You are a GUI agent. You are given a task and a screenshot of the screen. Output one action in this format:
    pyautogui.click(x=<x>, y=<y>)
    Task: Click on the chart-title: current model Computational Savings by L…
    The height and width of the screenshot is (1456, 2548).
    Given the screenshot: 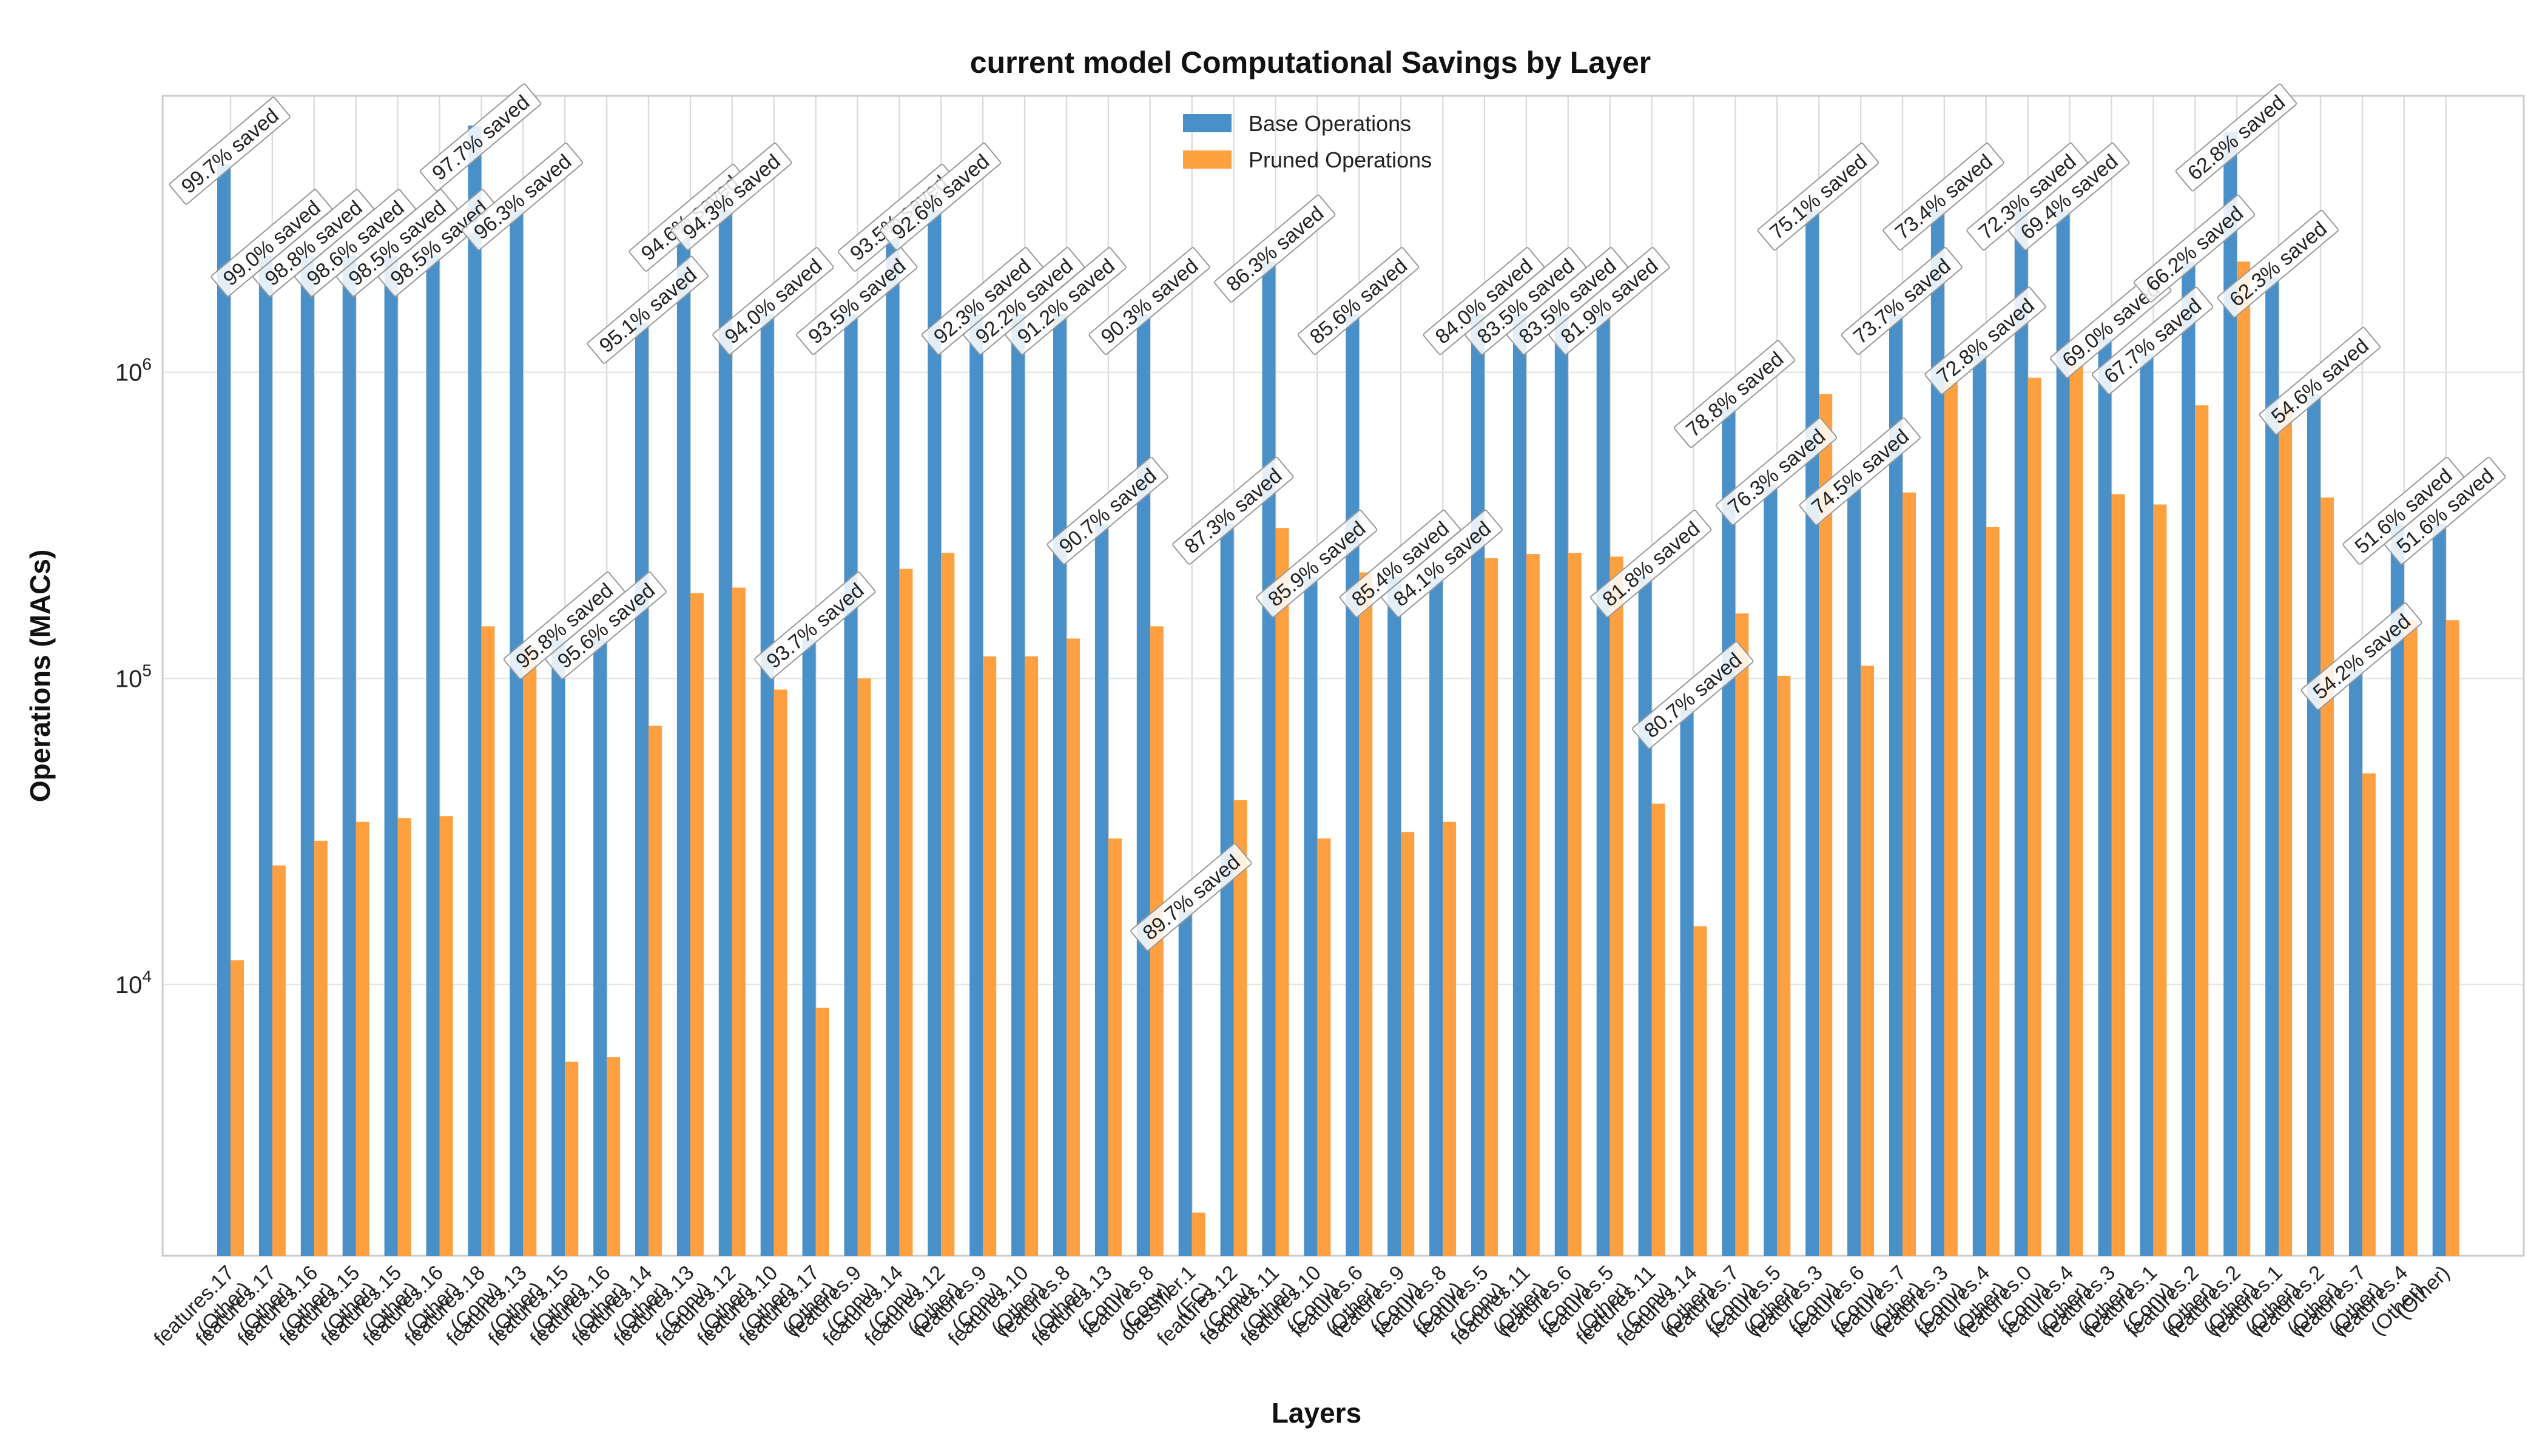 What is the action you would take?
    pyautogui.click(x=1310, y=62)
    